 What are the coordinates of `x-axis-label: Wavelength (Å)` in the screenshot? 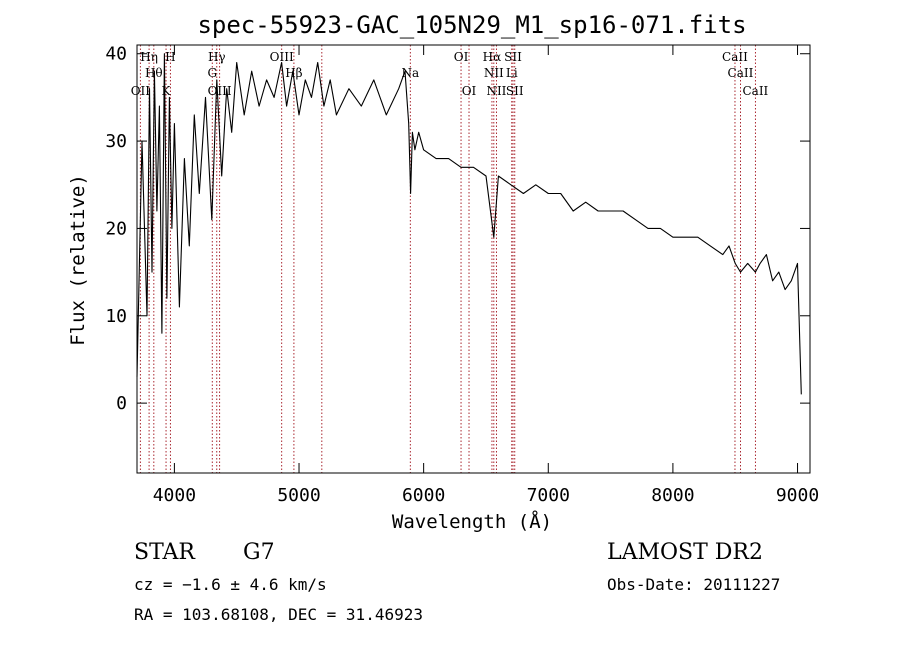 It's located at (472, 521).